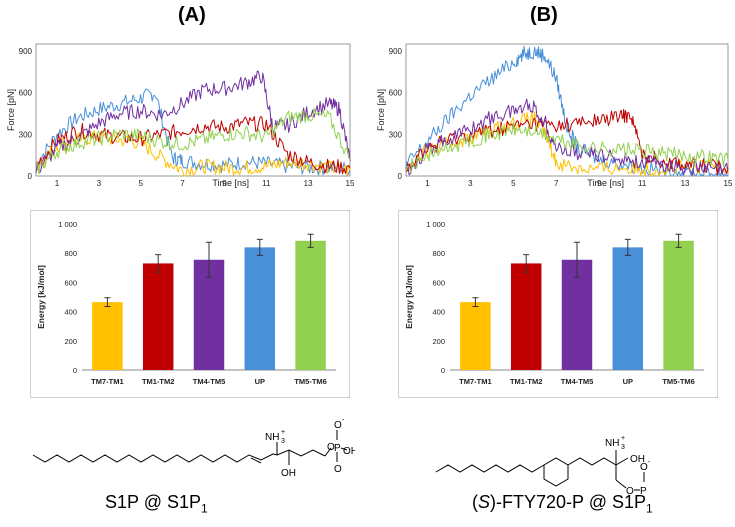  I want to click on fty-oh-label: OH, so click(637, 459).